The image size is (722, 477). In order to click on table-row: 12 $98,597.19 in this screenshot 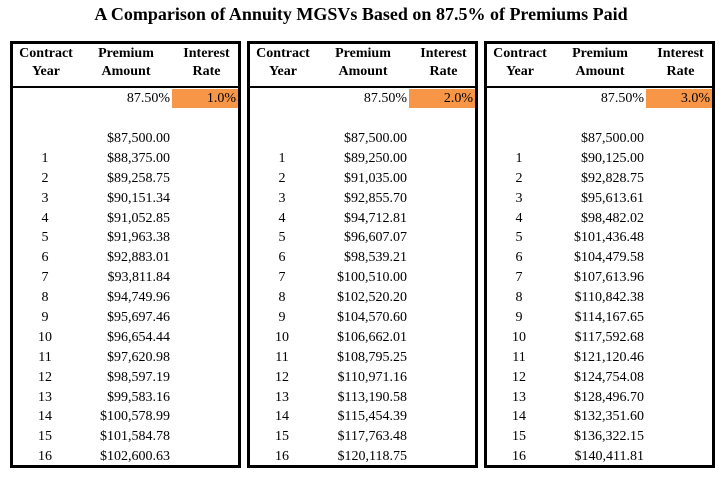, I will do `click(125, 378)`.